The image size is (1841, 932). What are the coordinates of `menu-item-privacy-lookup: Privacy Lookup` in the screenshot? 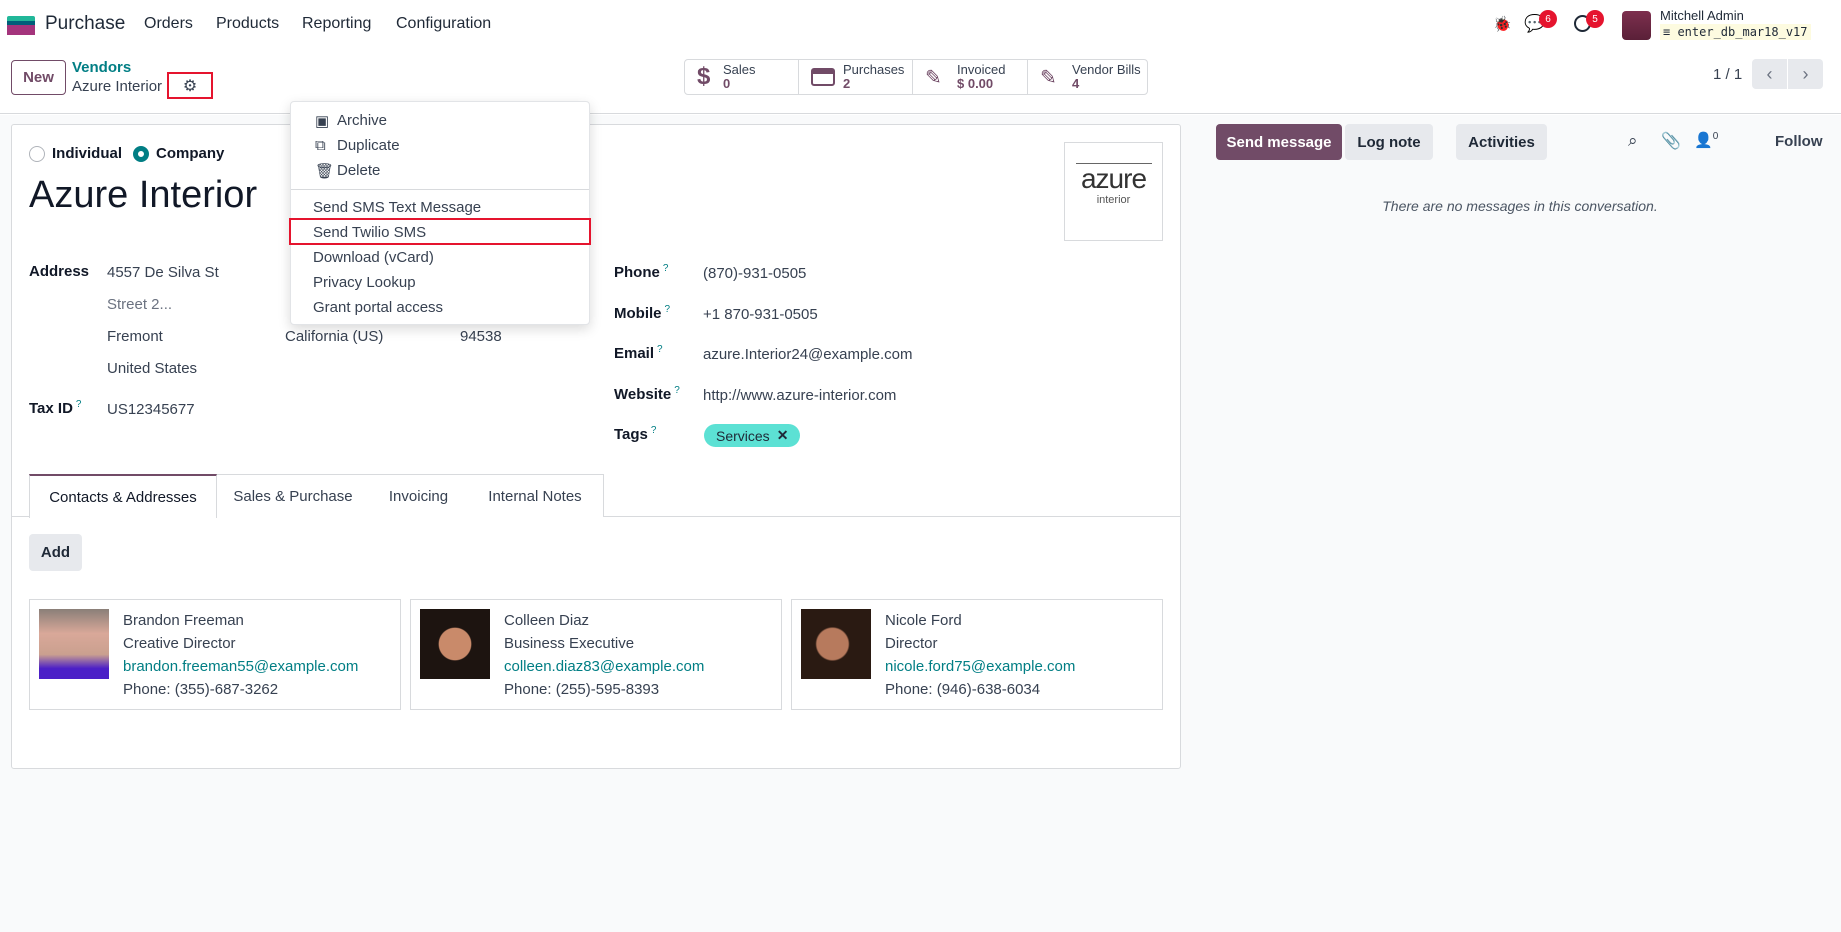 It's located at (364, 282).